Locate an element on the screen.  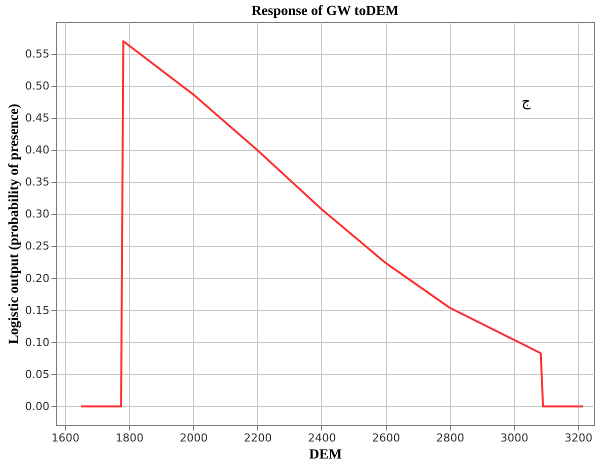
x-axis-title: DEM is located at coordinates (325, 455).